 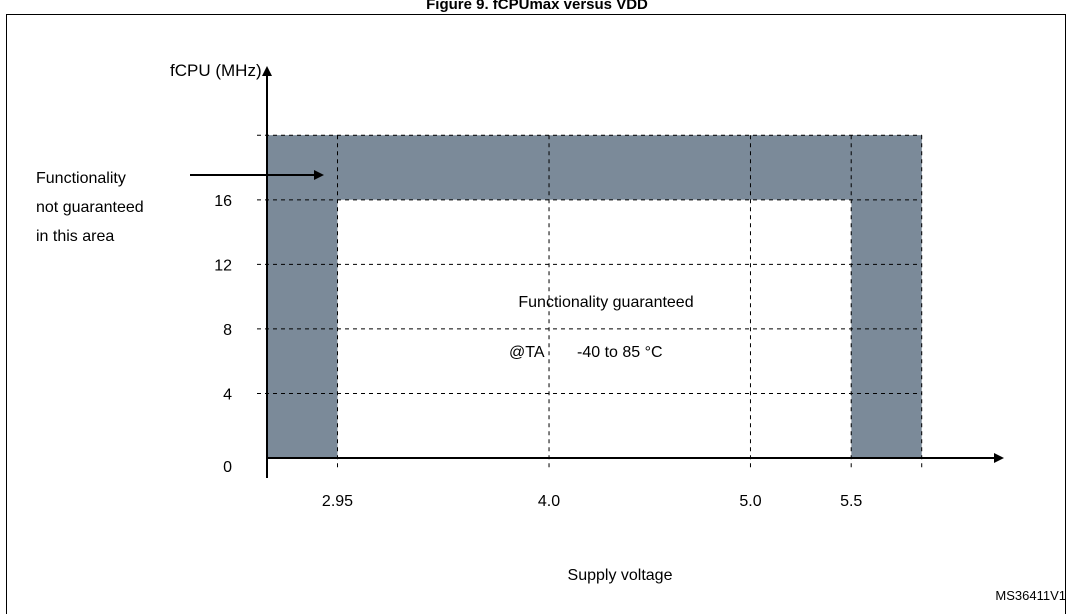 I want to click on not-guaranteed-label-line-0: Functionality, so click(x=81, y=178).